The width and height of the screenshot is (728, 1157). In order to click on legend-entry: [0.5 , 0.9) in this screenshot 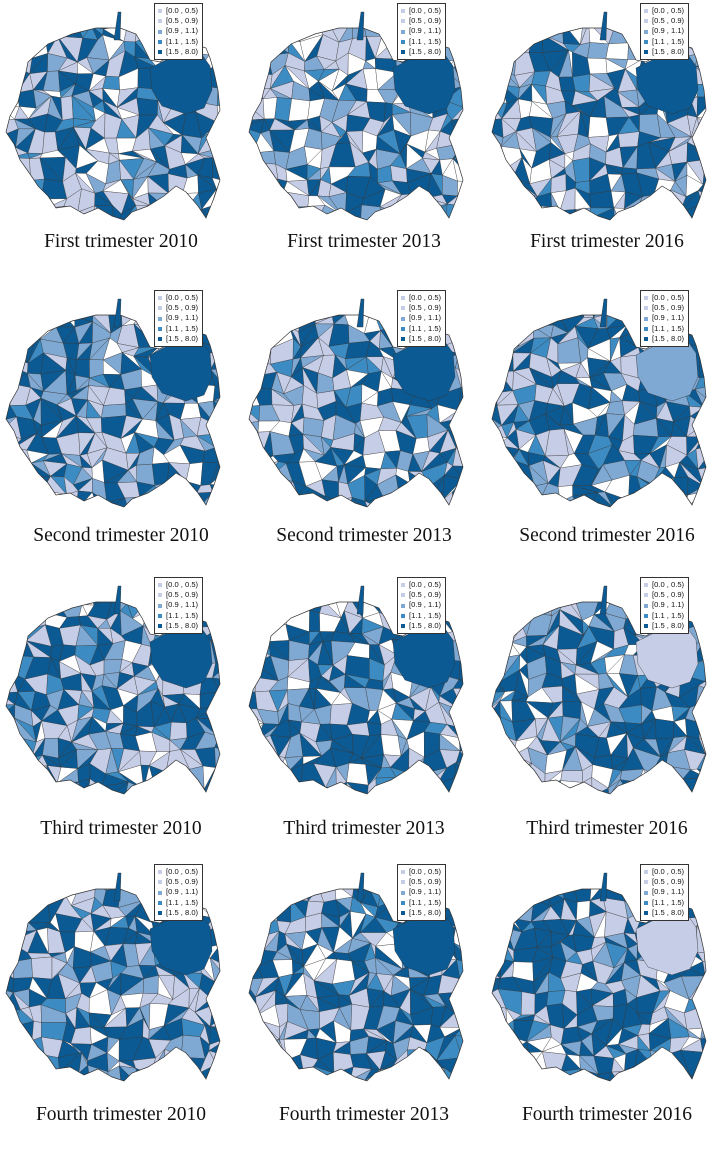, I will do `click(178, 21)`.